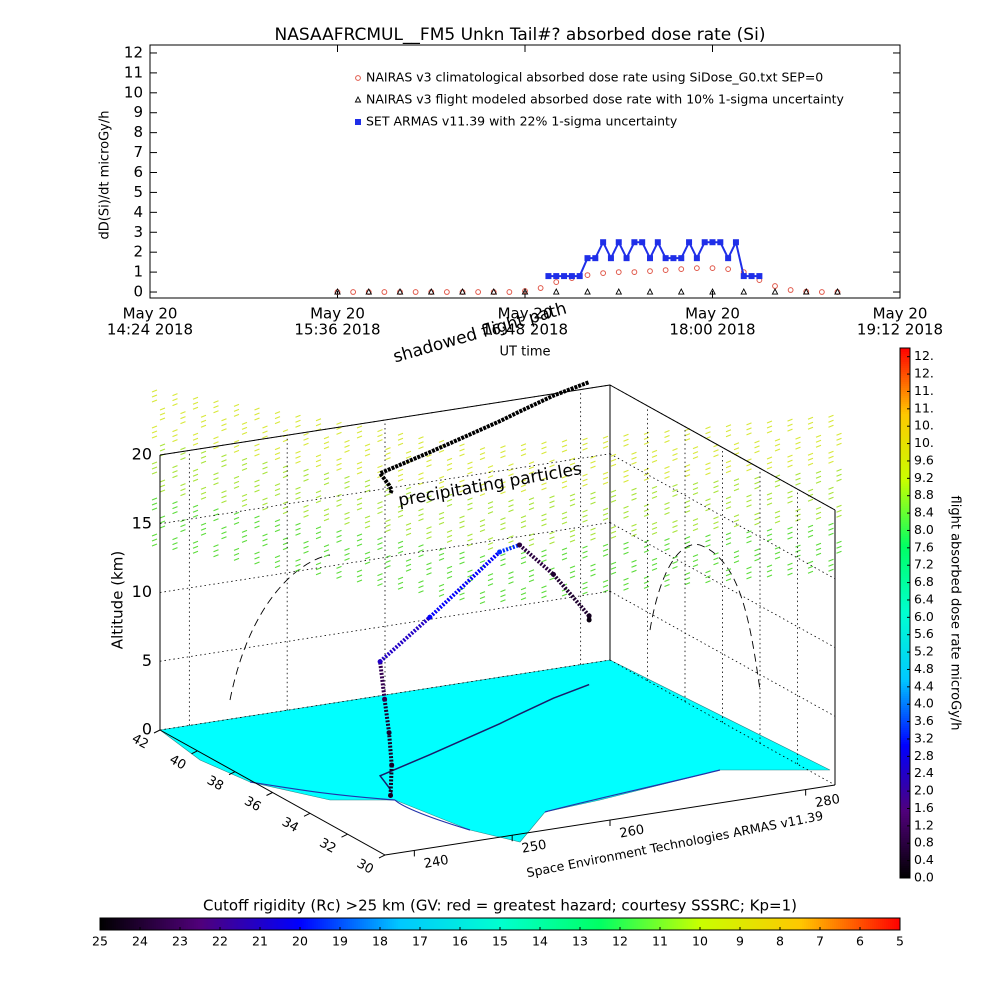 Image resolution: width=1000 pixels, height=1000 pixels. Describe the element at coordinates (380, 941) in the screenshot. I see `colorbar-tick-label: 18` at that location.